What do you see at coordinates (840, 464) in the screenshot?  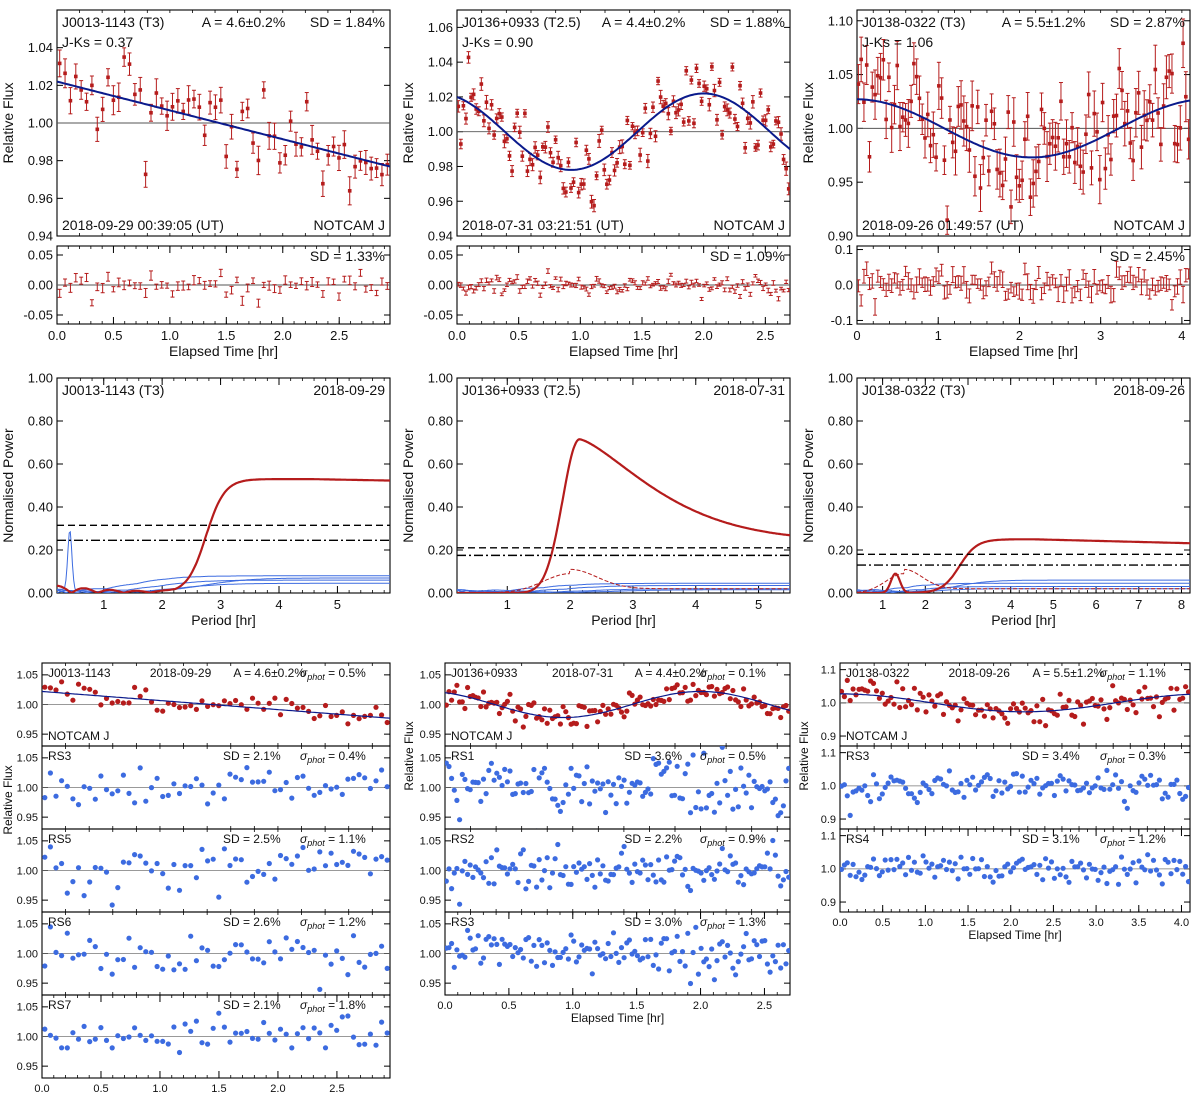 I see `y-tick-label: 0.60` at bounding box center [840, 464].